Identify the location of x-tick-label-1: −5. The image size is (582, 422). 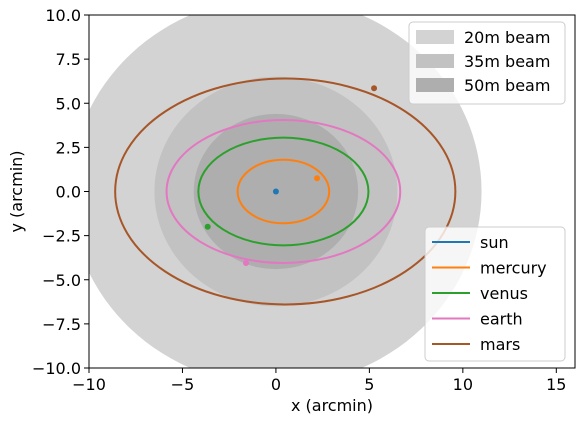
(183, 384).